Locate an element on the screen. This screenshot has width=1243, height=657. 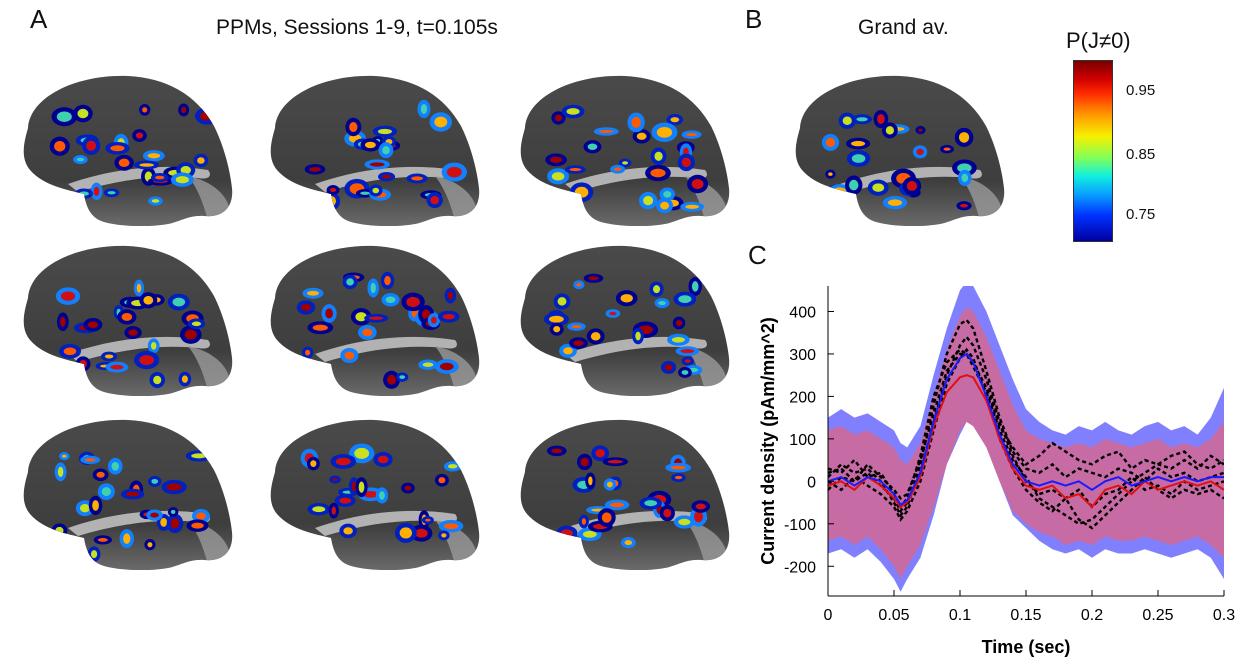
x-tick-label: 0.25 is located at coordinates (1157, 615).